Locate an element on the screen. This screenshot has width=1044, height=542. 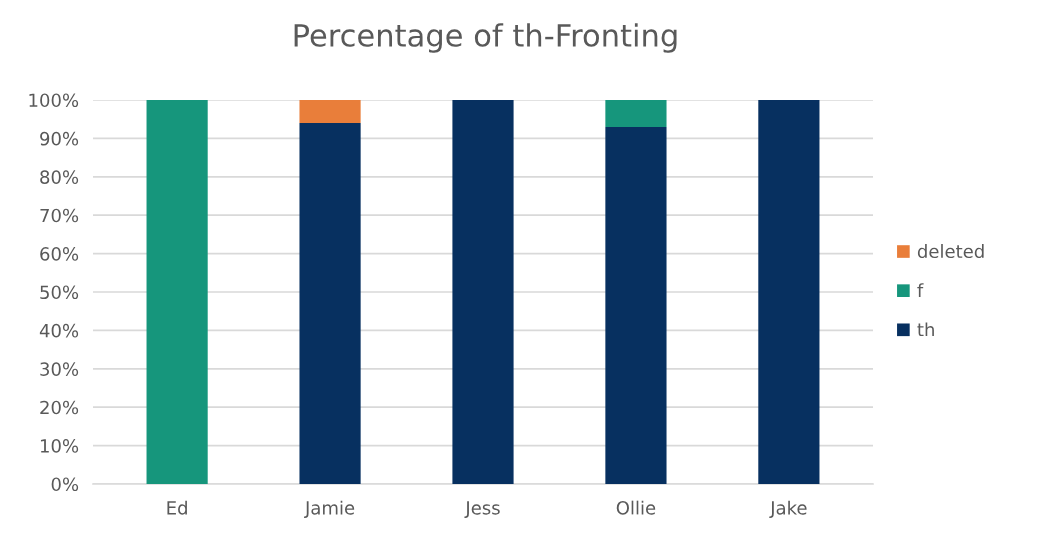
y-tick-label: 90% is located at coordinates (59, 138).